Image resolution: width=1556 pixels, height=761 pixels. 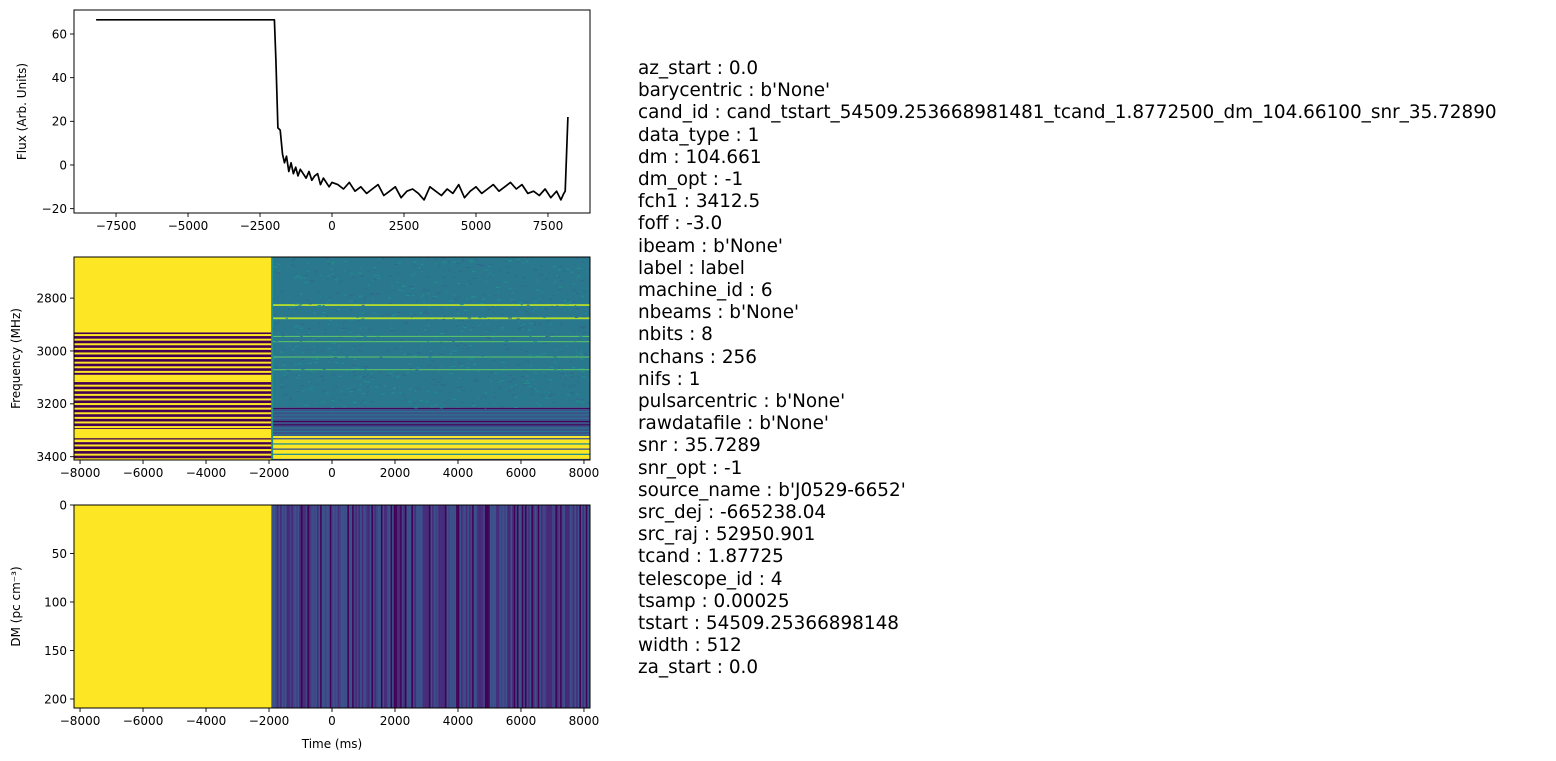 What do you see at coordinates (63, 505) in the screenshot?
I see `y-tick-label: 0` at bounding box center [63, 505].